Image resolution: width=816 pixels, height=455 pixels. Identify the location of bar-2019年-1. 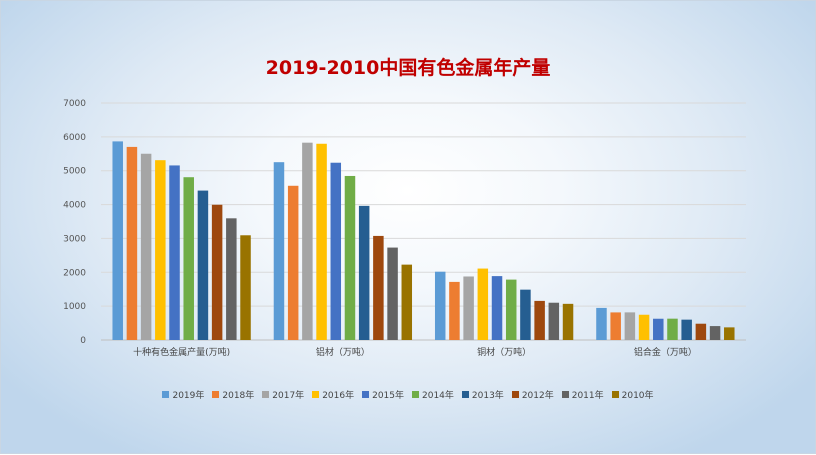
(279, 251).